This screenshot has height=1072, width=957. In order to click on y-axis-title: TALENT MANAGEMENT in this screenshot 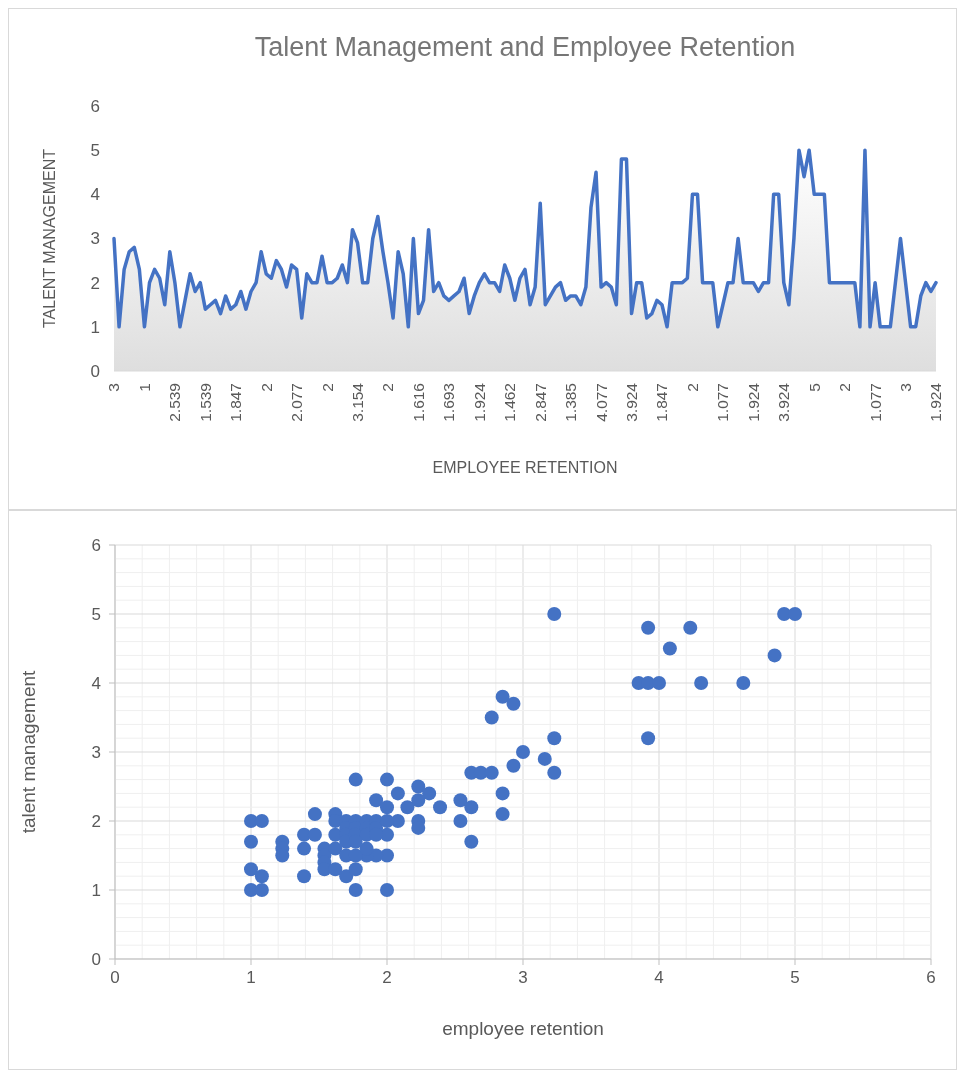, I will do `click(49, 238)`.